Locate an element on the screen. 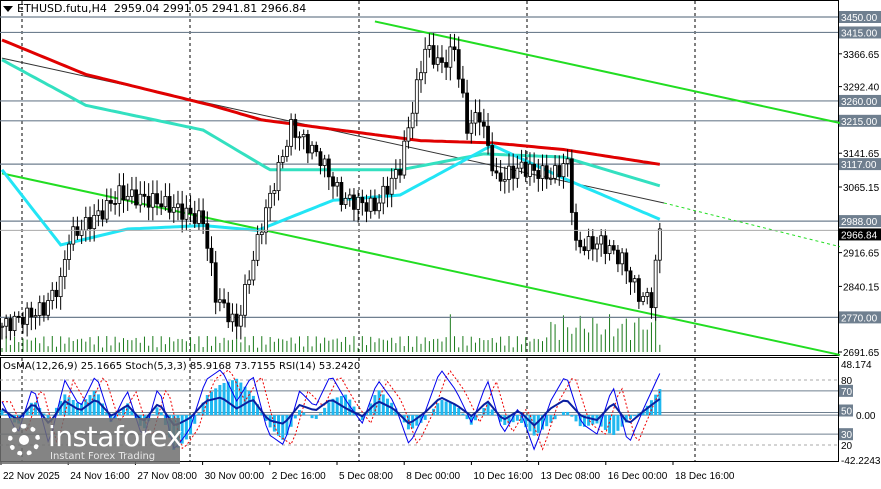 This screenshot has width=881, height=489. oscillator-scale-label: 50 is located at coordinates (847, 412).